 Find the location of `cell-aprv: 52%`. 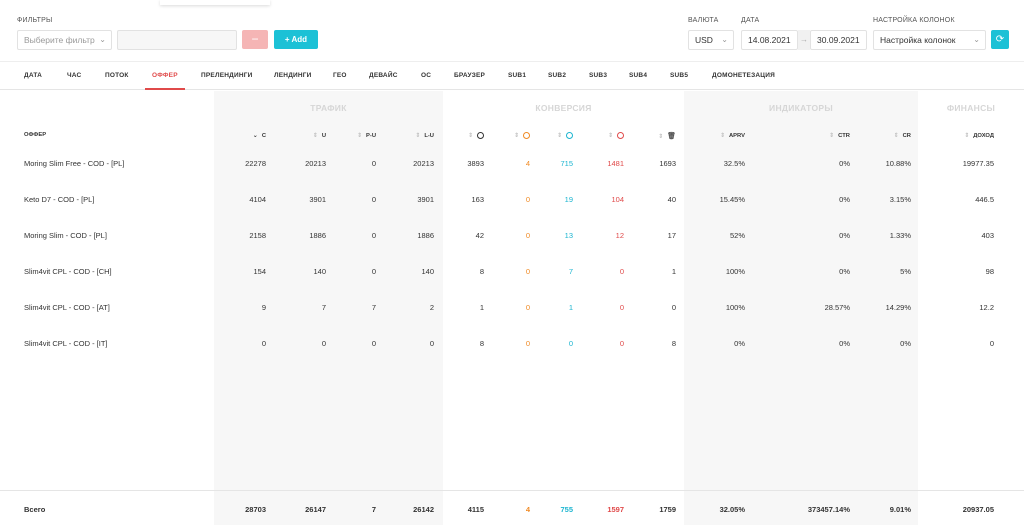

cell-aprv: 52% is located at coordinates (737, 235).